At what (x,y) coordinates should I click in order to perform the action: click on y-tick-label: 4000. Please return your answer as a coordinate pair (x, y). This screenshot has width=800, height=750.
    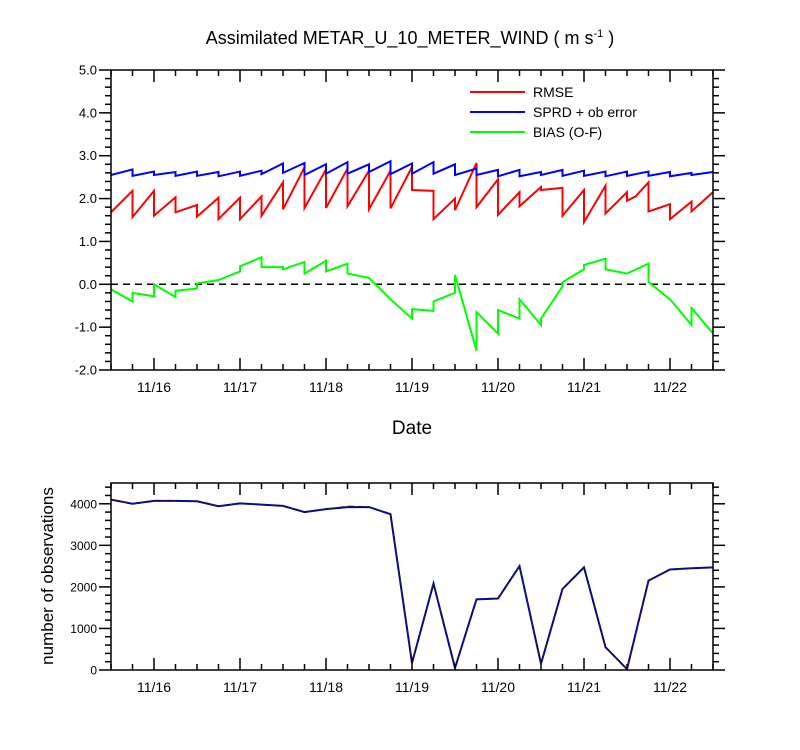
    Looking at the image, I should click on (83, 504).